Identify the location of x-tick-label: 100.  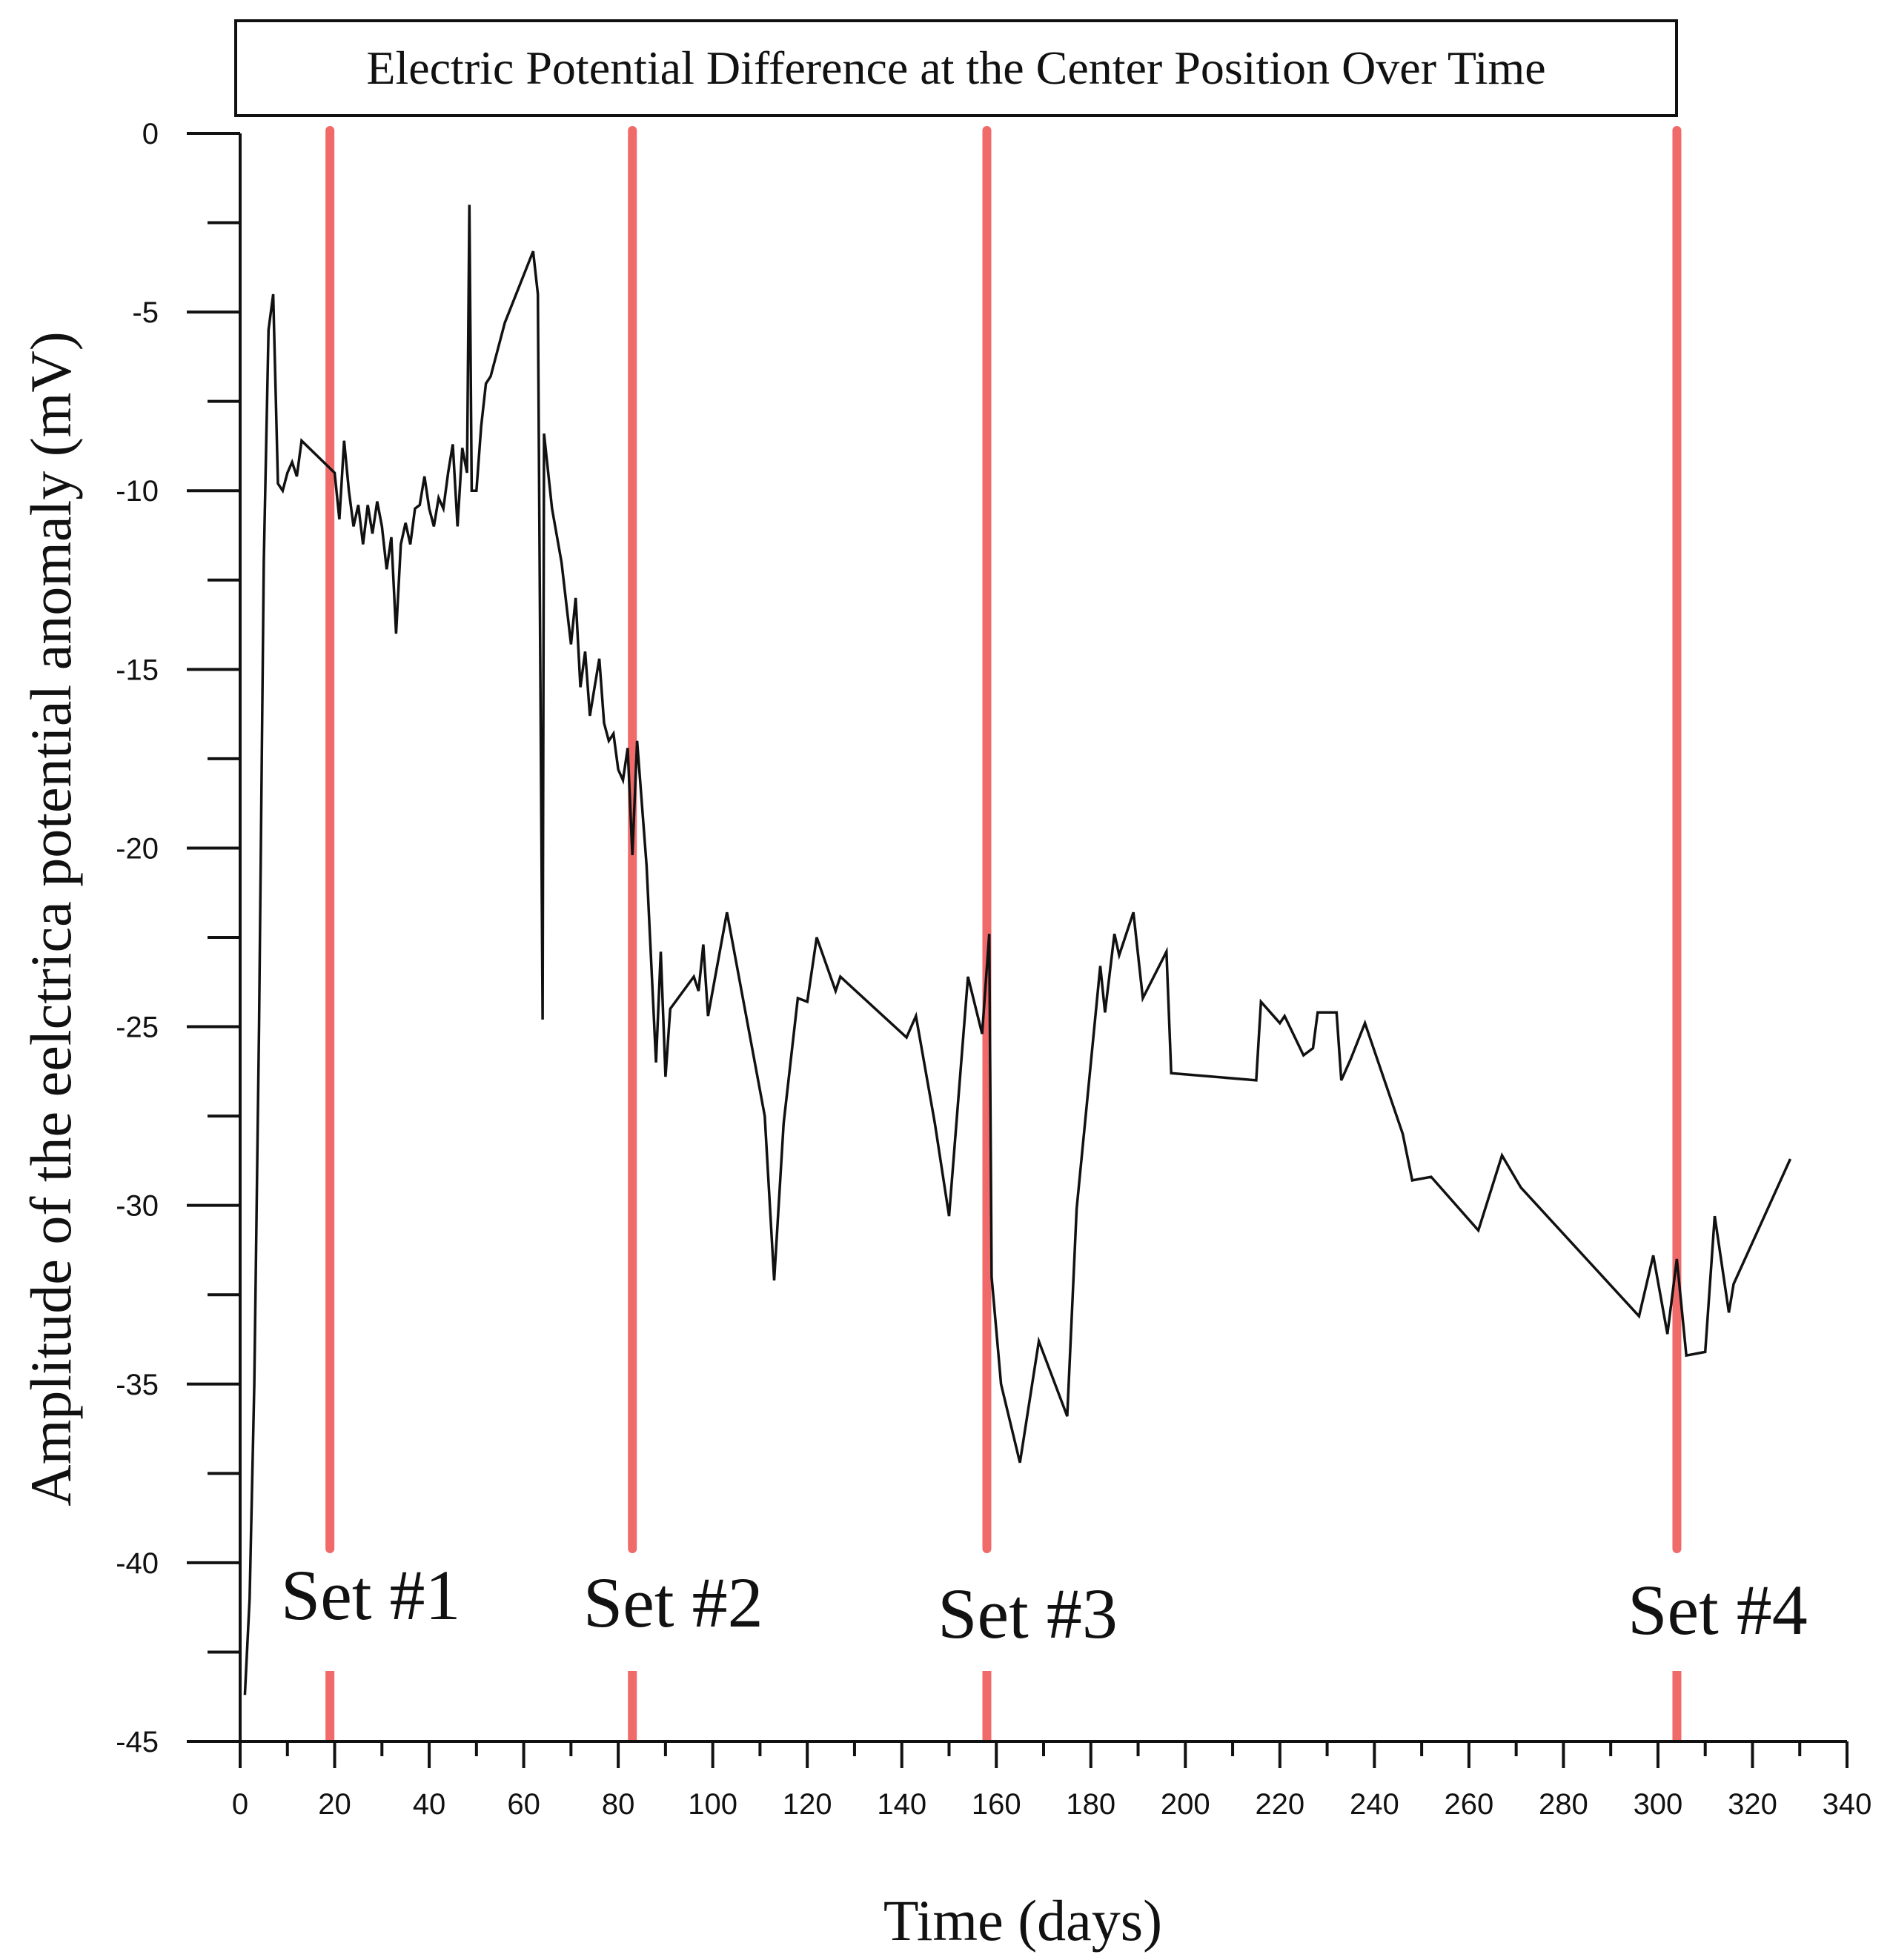
(713, 1804).